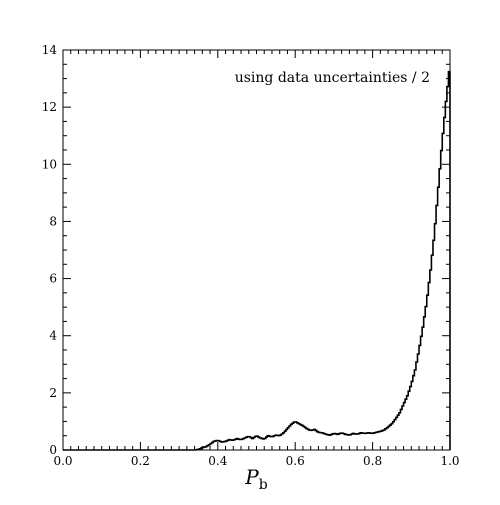  Describe the element at coordinates (50, 50) in the screenshot. I see `y-tick-label: 14` at that location.